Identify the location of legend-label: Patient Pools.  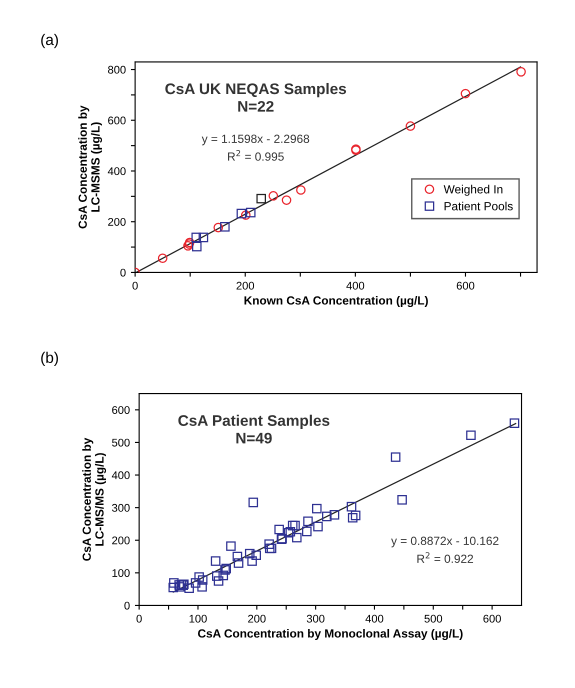
(478, 206).